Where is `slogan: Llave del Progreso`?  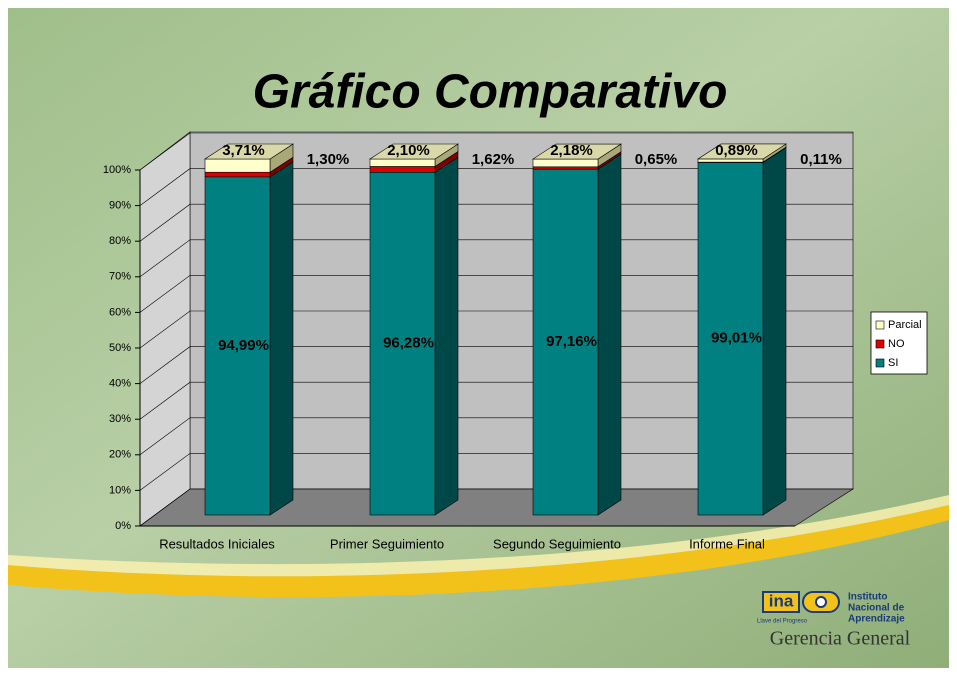 slogan: Llave del Progreso is located at coordinates (782, 622).